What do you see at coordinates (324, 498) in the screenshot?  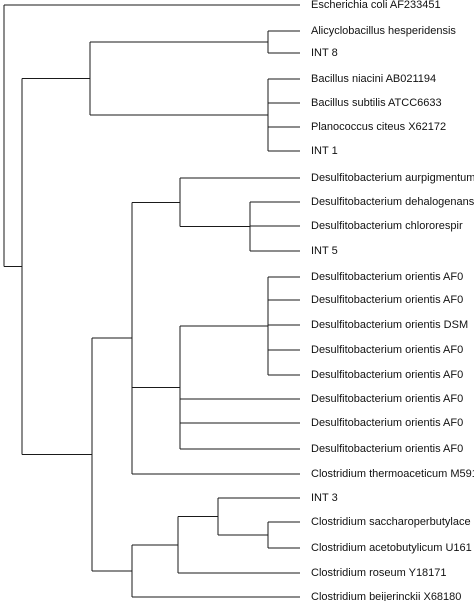 I see `taxon-label-int3: INT 3` at bounding box center [324, 498].